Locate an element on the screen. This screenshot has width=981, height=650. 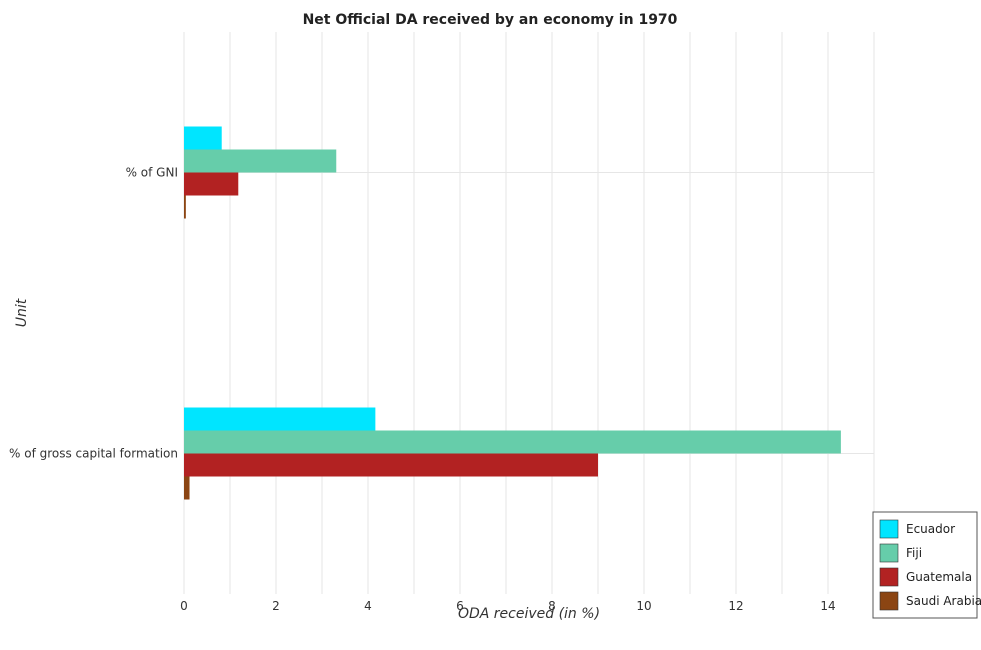
y-axis-label: Unit is located at coordinates (22, 312).